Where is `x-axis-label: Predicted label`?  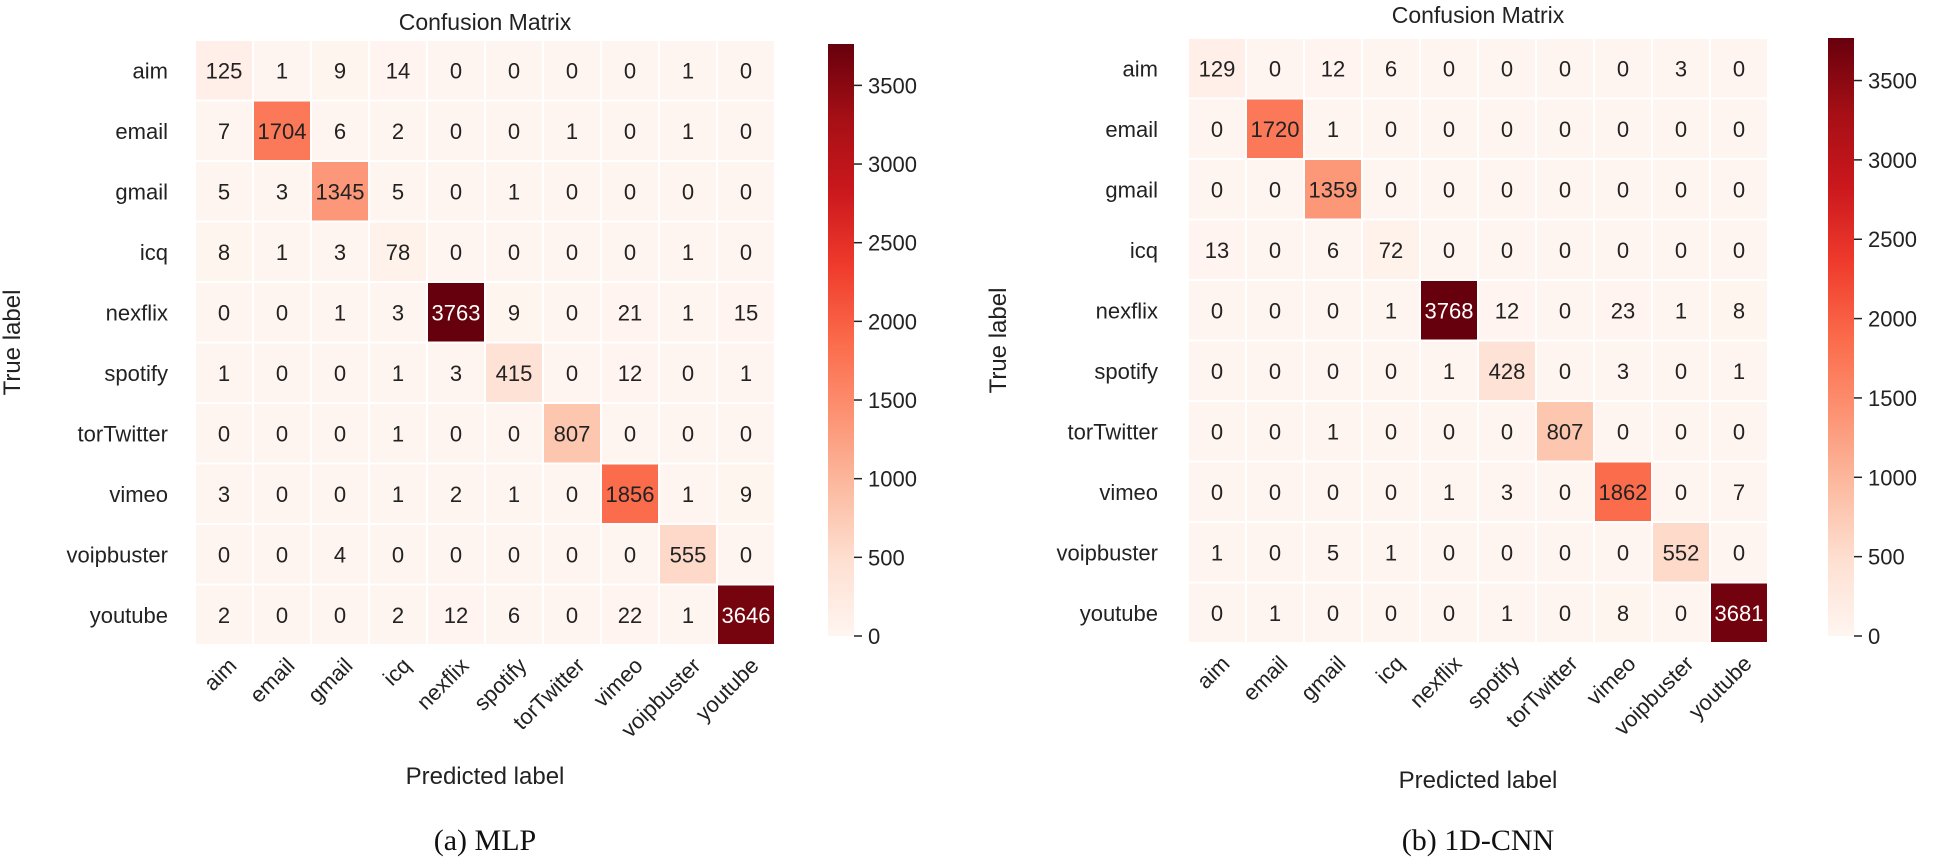 x-axis-label: Predicted label is located at coordinates (485, 776).